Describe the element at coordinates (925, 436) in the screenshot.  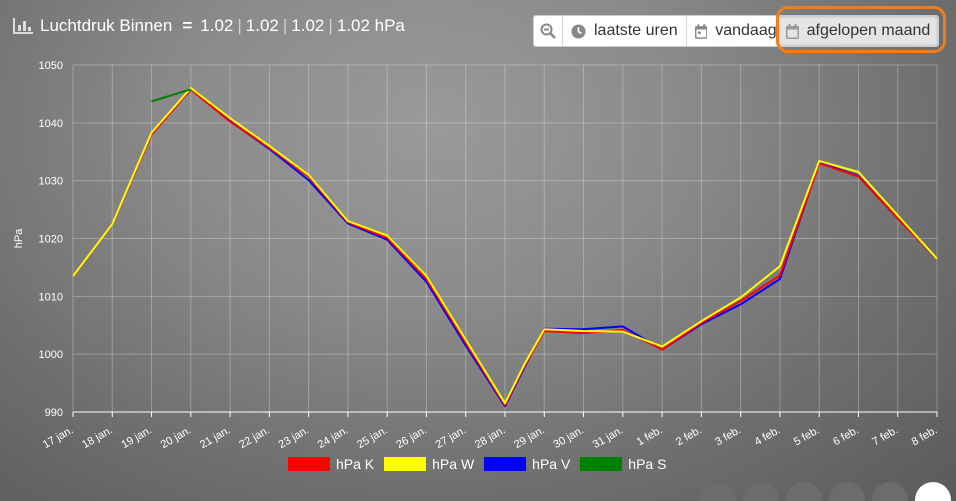
I see `x-tick-label: 8 feb.` at that location.